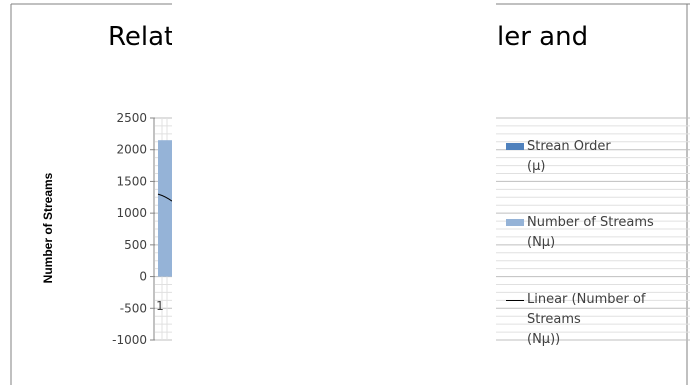 The image size is (690, 385). I want to click on chart-title-left: Relat, so click(141, 37).